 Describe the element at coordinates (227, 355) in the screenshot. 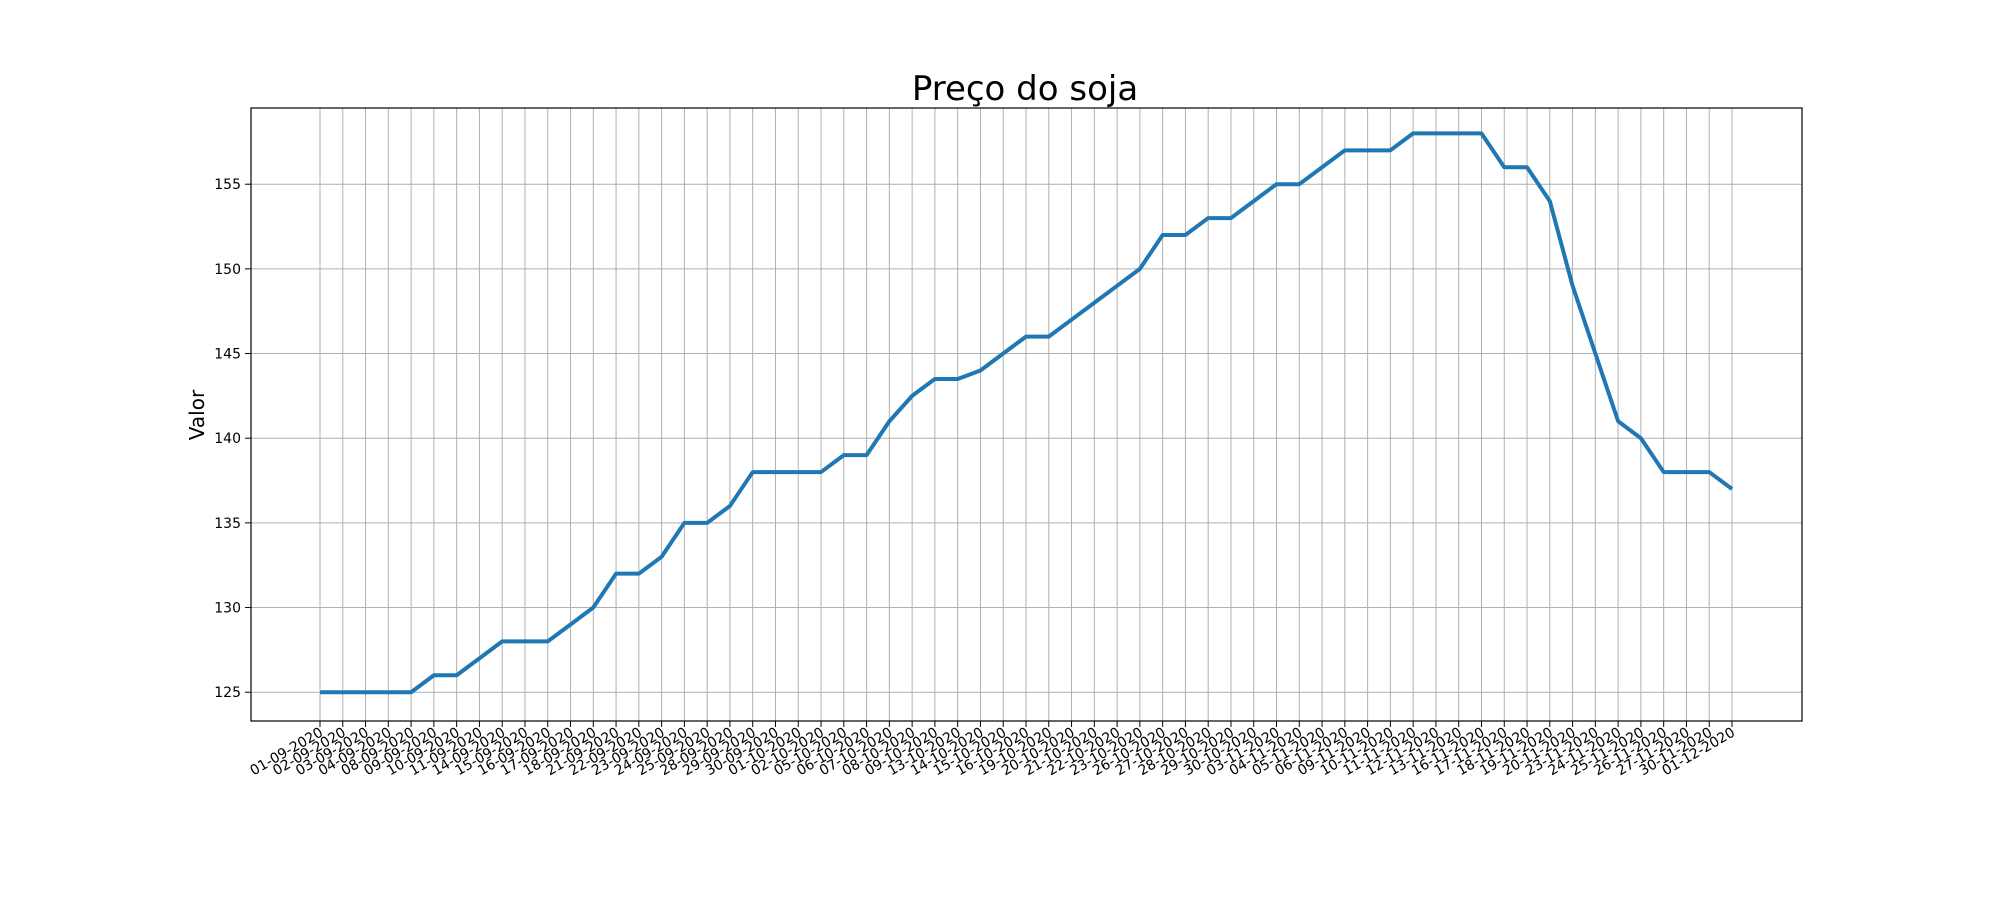

I see `y-tick-label: 145` at that location.